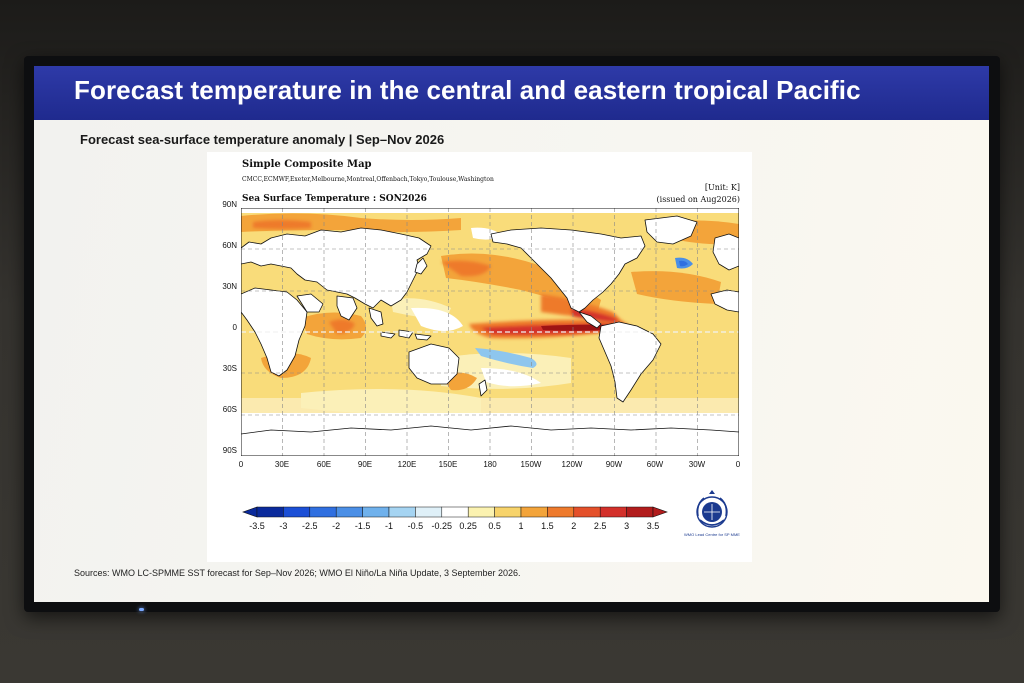 The image size is (1024, 683). Describe the element at coordinates (415, 526) in the screenshot. I see `colorbar-tick-label: -0.5` at that location.